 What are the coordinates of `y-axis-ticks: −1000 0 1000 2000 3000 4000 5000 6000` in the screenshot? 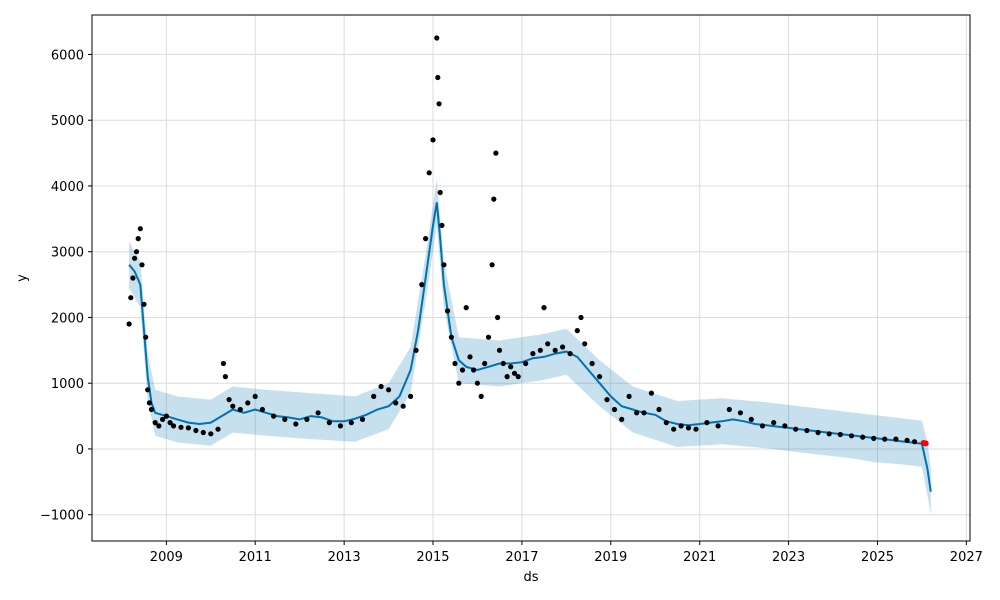 It's located at (66, 286).